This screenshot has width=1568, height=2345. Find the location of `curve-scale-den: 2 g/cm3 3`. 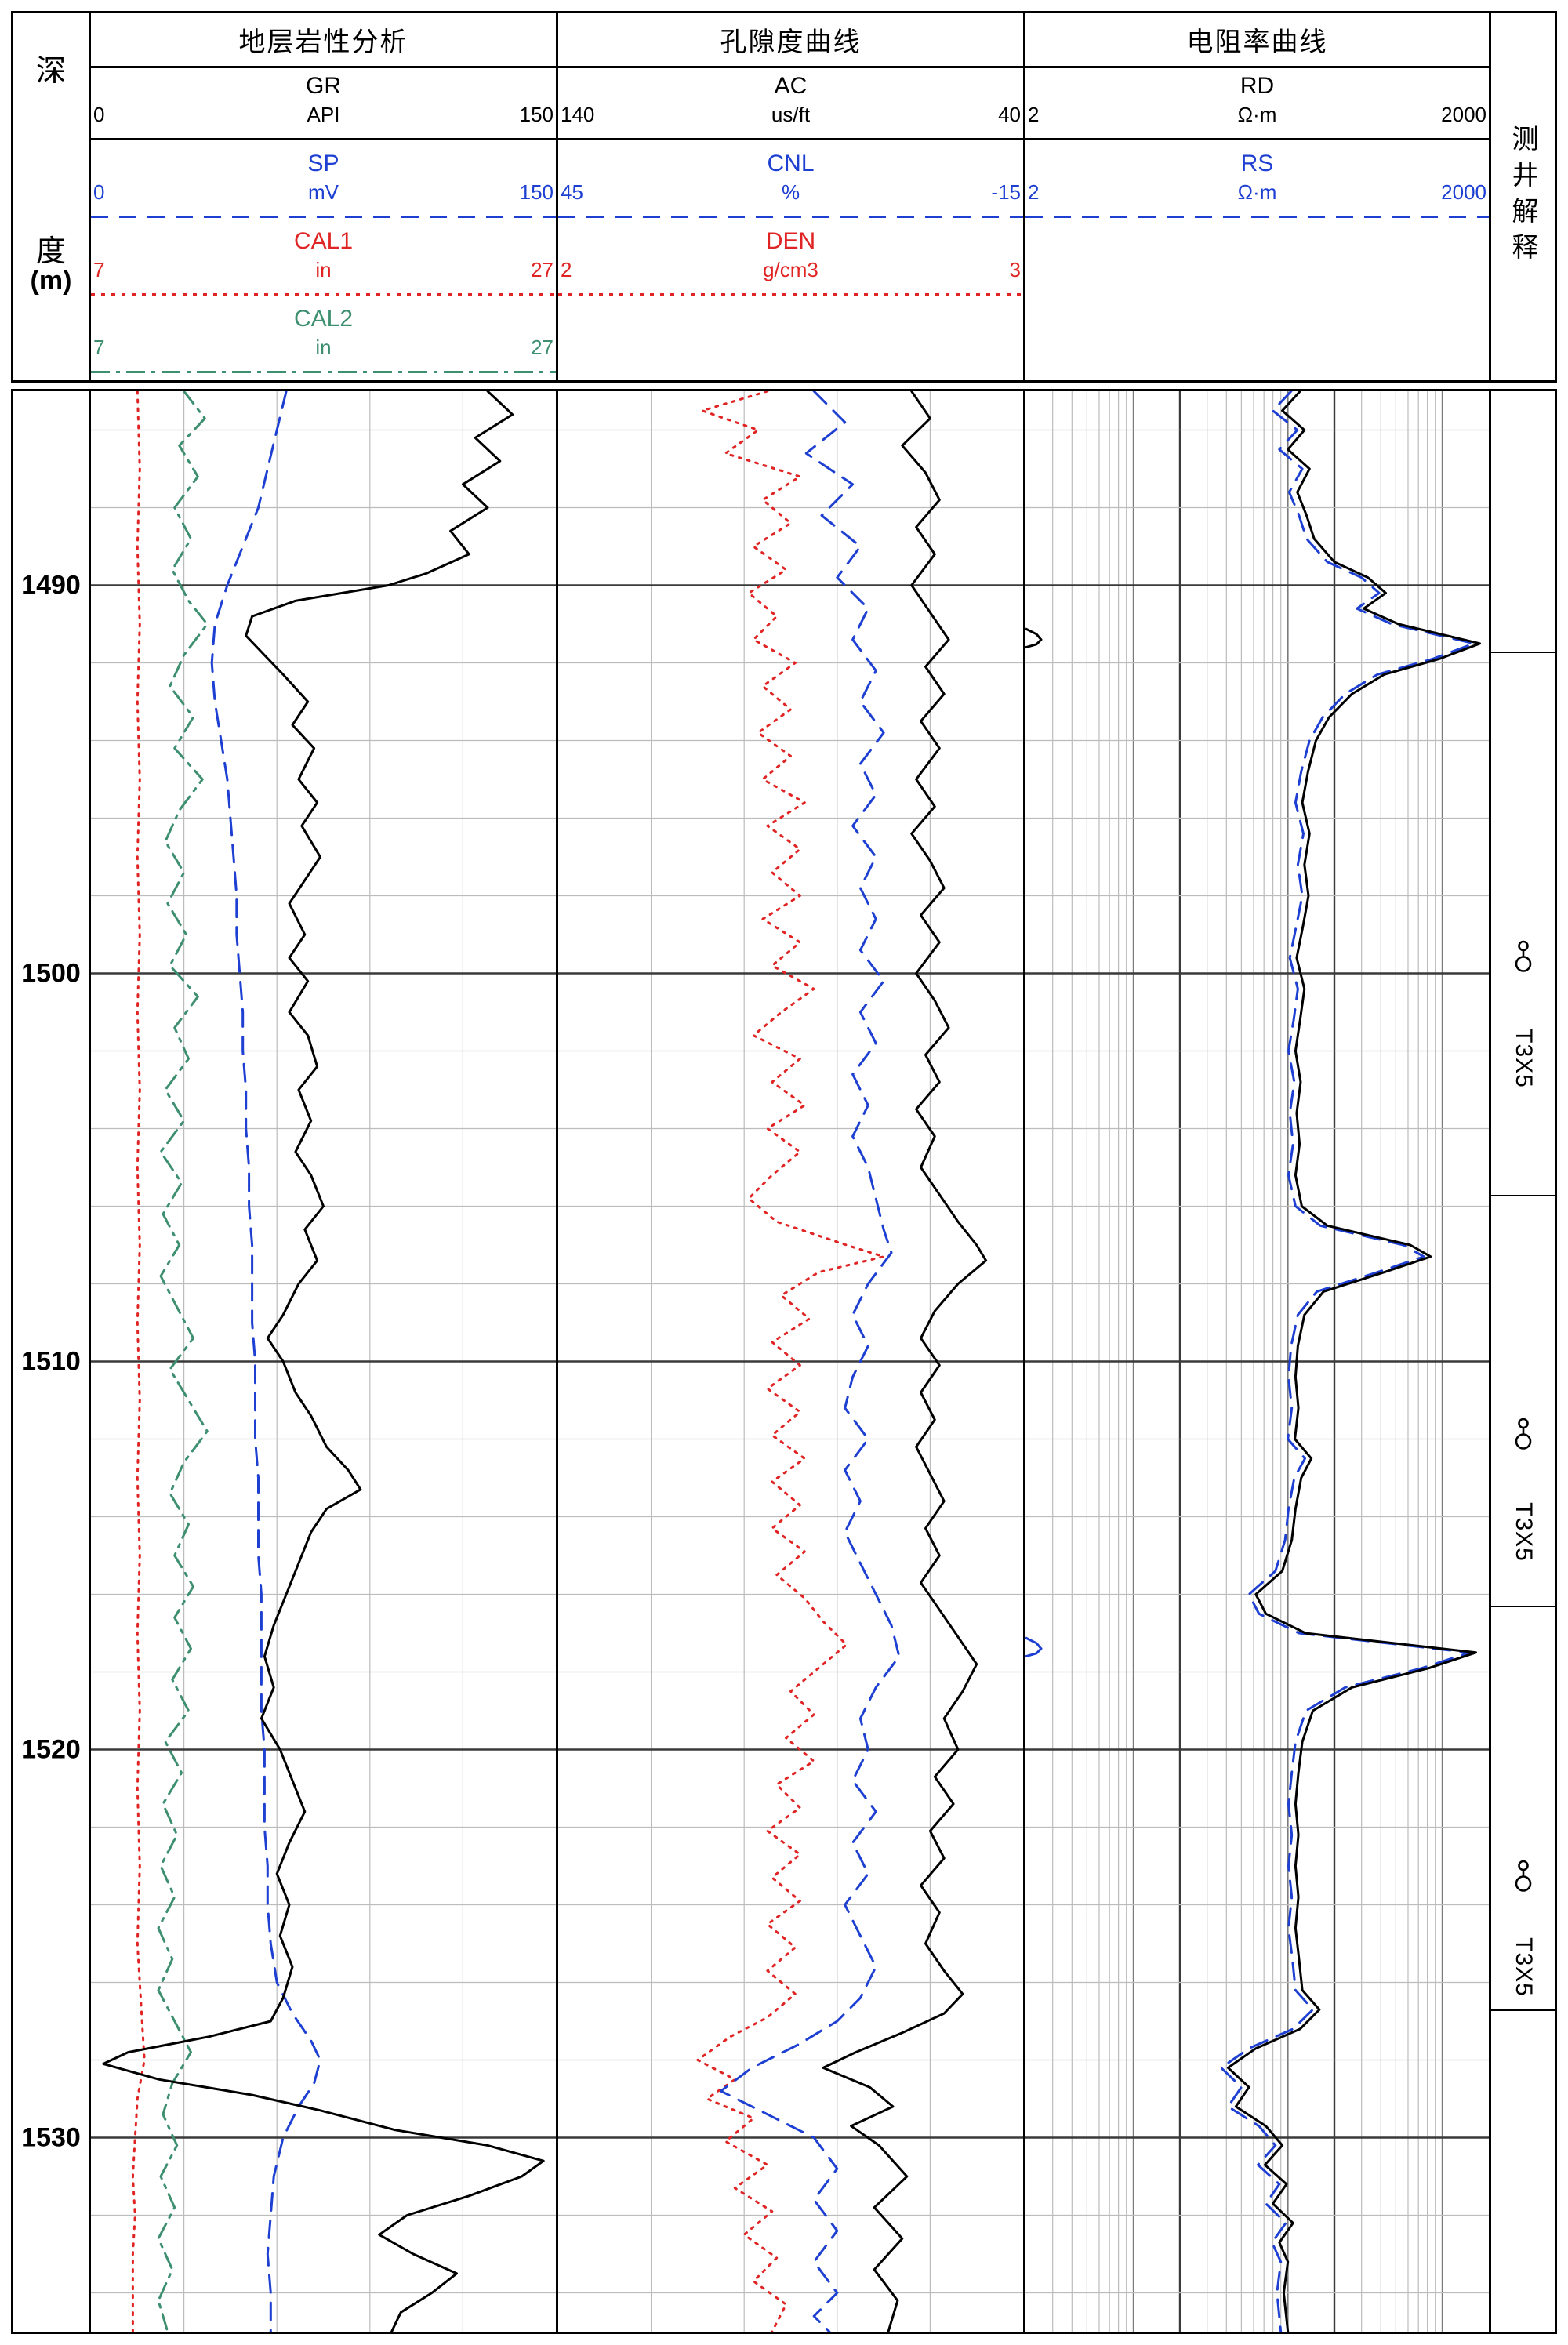

curve-scale-den: 2 g/cm3 3 is located at coordinates (790, 269).